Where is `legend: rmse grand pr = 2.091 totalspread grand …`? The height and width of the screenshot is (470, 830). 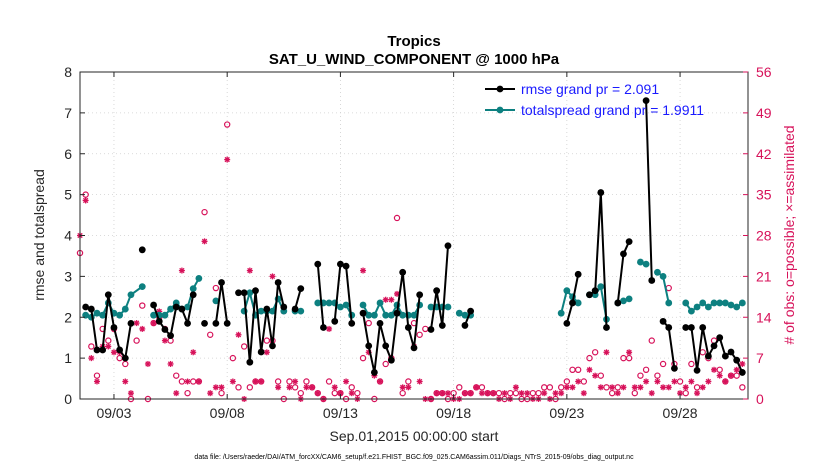 legend: rmse grand pr = 2.091 totalspread grand … is located at coordinates (594, 99).